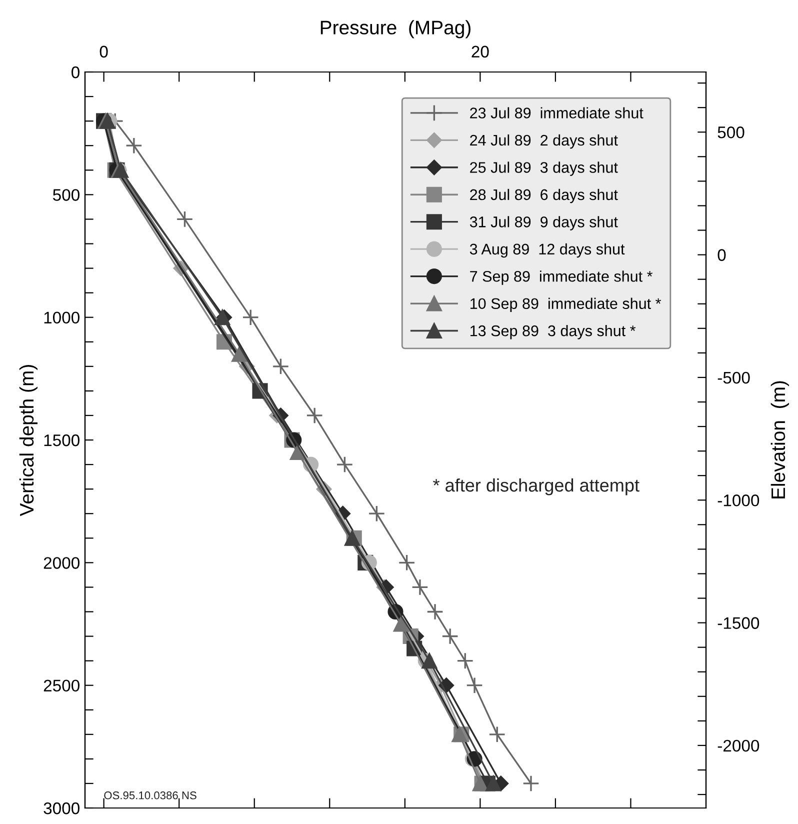 Image resolution: width=798 pixels, height=824 pixels. I want to click on legend-label: 24 Jul 89 2 days shut, so click(544, 141).